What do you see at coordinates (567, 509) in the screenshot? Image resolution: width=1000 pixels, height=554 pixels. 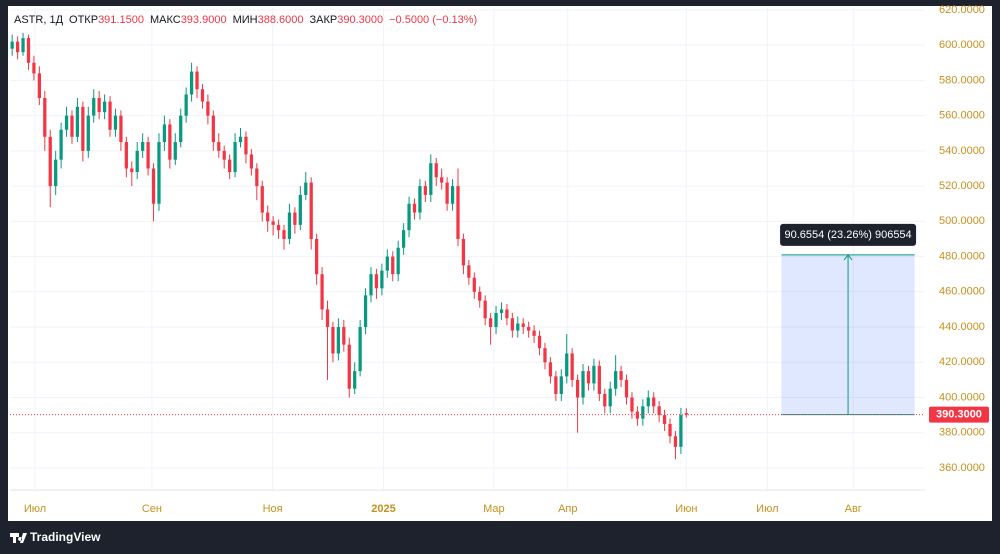 I see `x-tick-label: Апр` at bounding box center [567, 509].